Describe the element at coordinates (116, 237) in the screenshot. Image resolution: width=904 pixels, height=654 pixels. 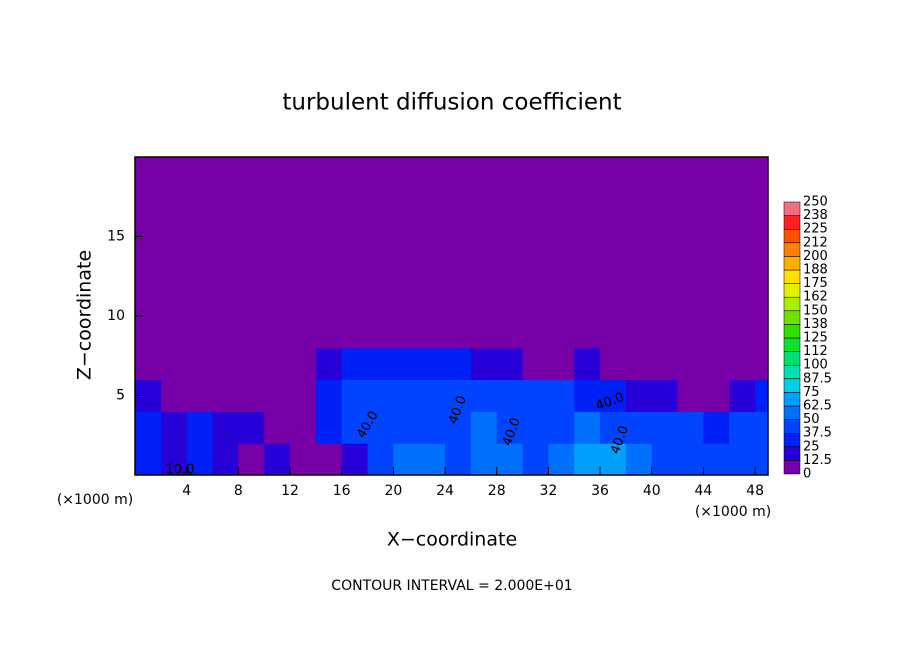
I see `y-tick-label: 15` at that location.